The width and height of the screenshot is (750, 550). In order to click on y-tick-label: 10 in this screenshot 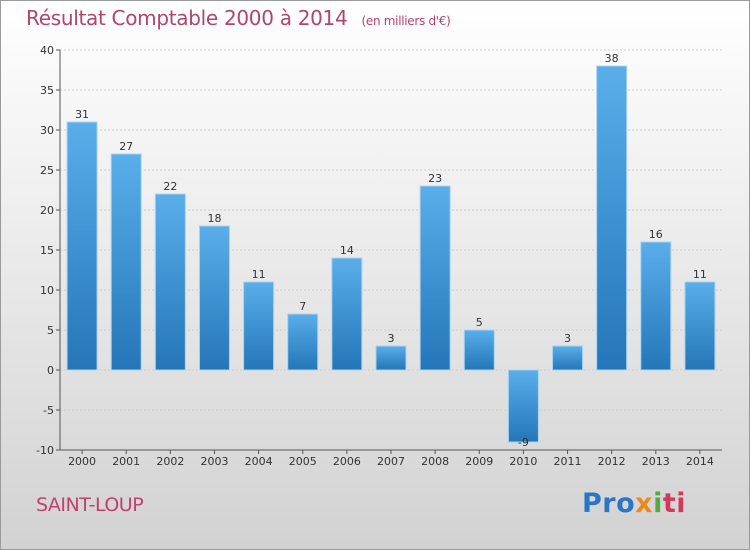, I will do `click(47, 290)`.